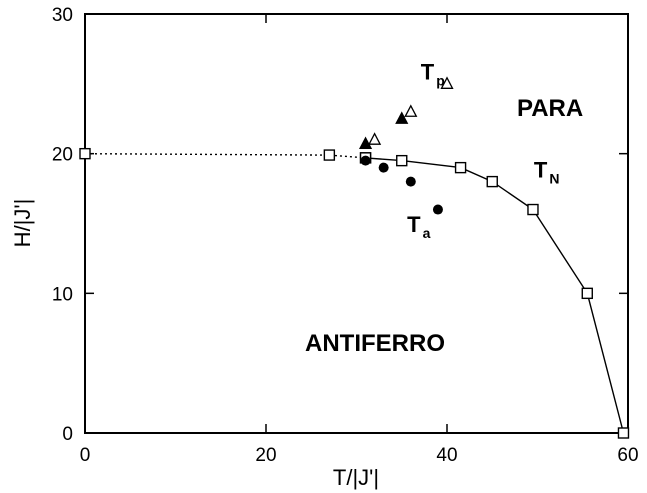 Image resolution: width=647 pixels, height=493 pixels. Describe the element at coordinates (265, 455) in the screenshot. I see `x-tick-label: 20` at that location.